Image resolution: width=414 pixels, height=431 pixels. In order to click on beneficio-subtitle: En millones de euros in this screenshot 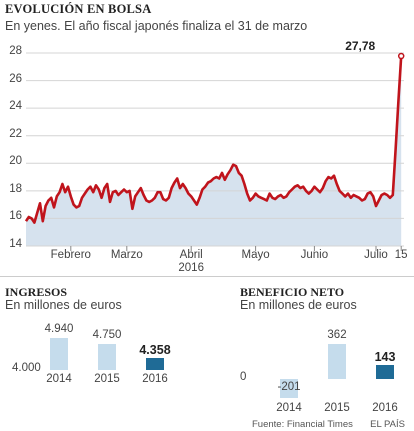, I will do `click(298, 305)`.